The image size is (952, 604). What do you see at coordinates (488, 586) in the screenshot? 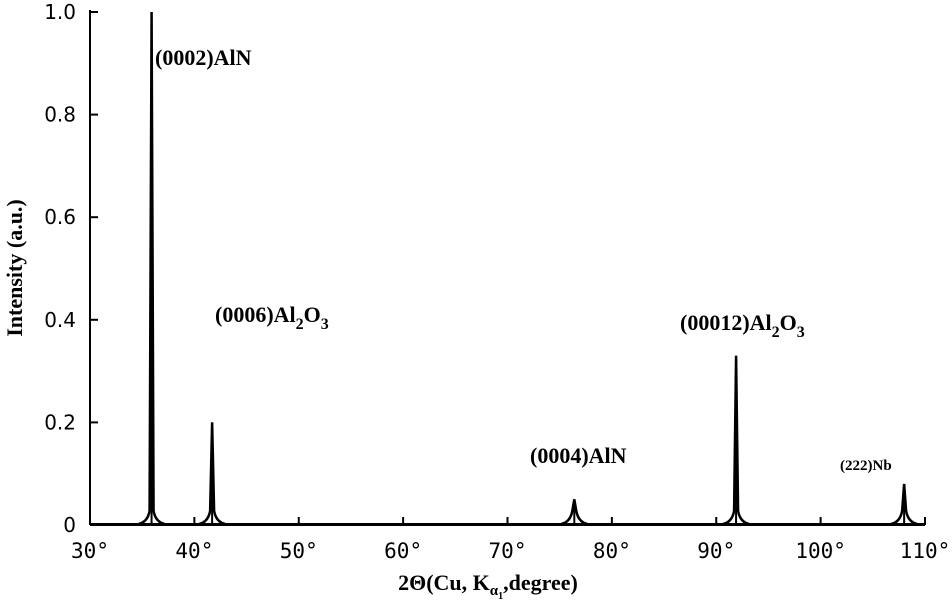
I see `x-axis-title: 2Θ(Cu, Kα1,degree)` at bounding box center [488, 586].